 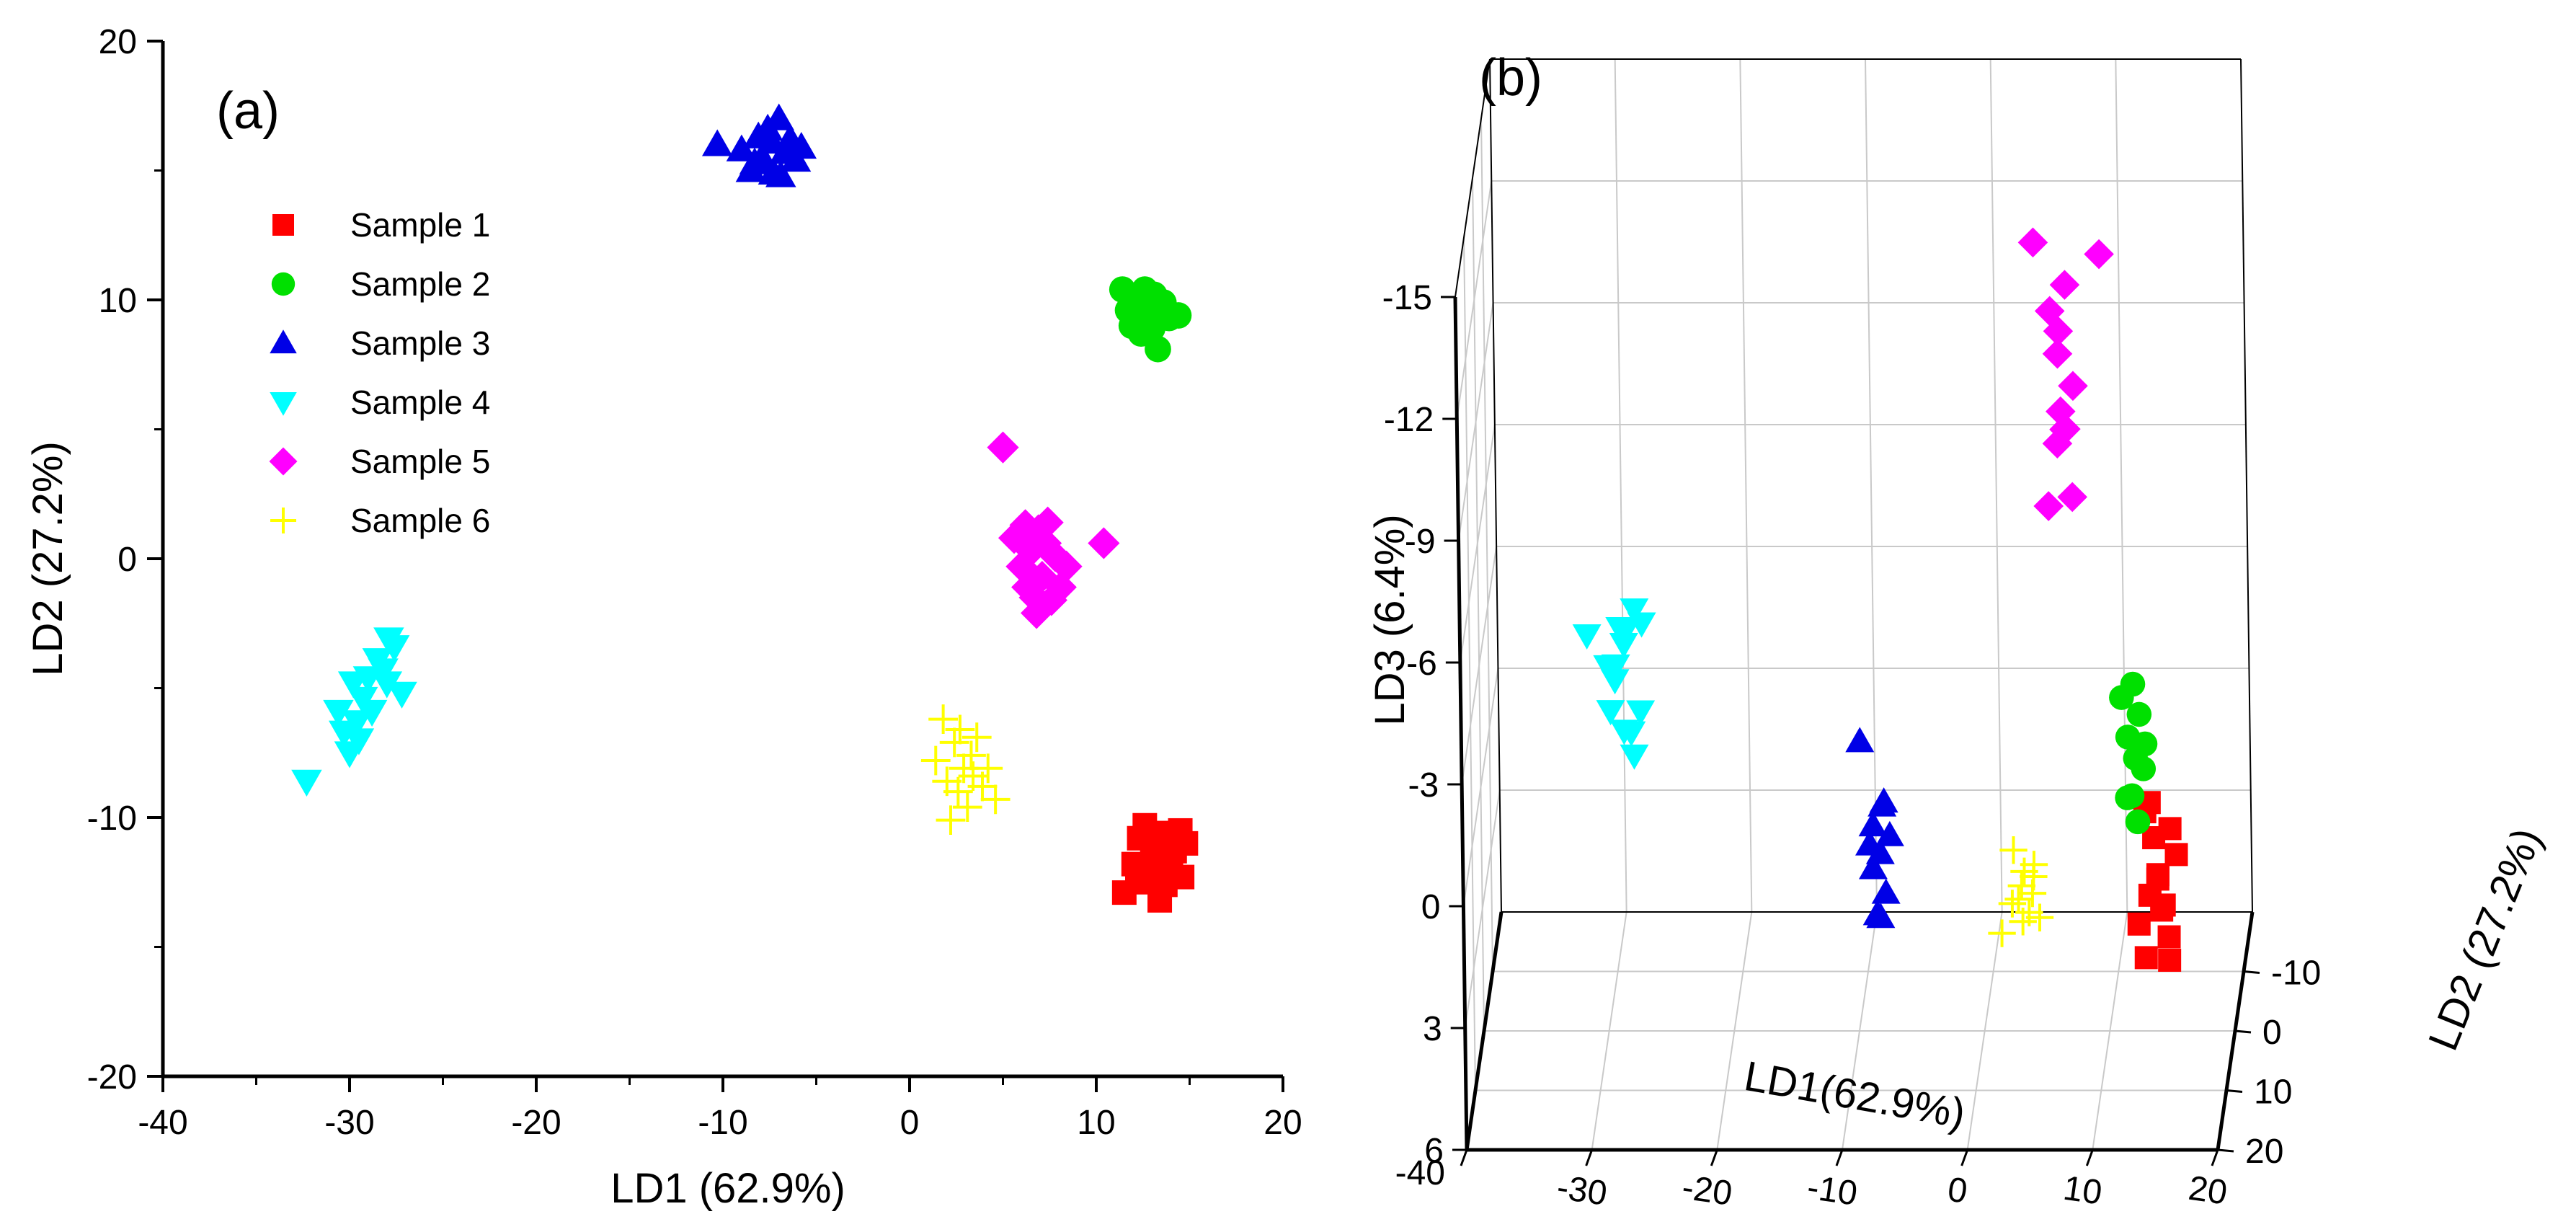 What do you see at coordinates (118, 42) in the screenshot?
I see `panel-a-y-tick-label: 20` at bounding box center [118, 42].